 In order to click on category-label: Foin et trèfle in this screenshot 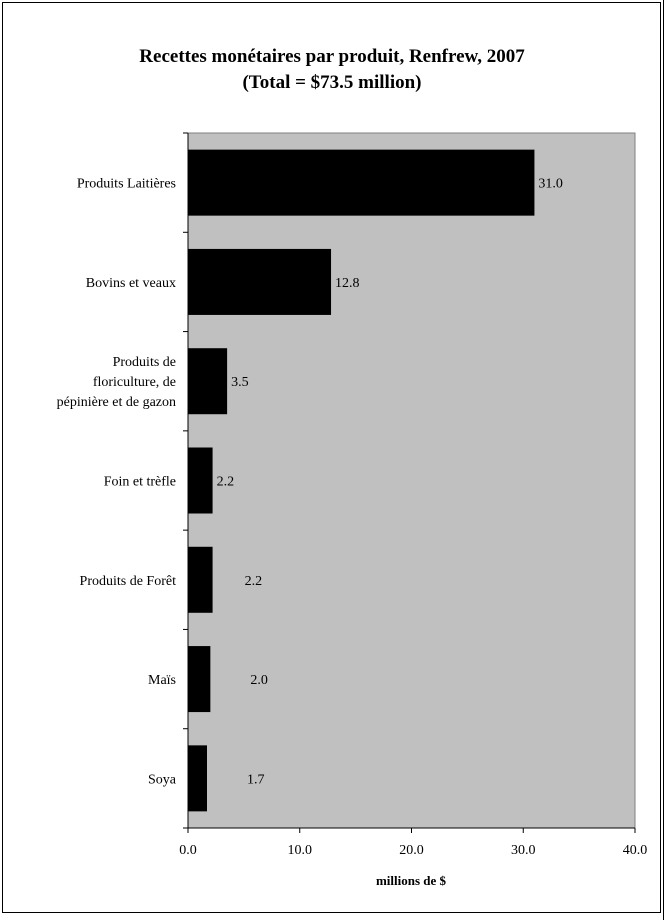, I will do `click(140, 482)`.